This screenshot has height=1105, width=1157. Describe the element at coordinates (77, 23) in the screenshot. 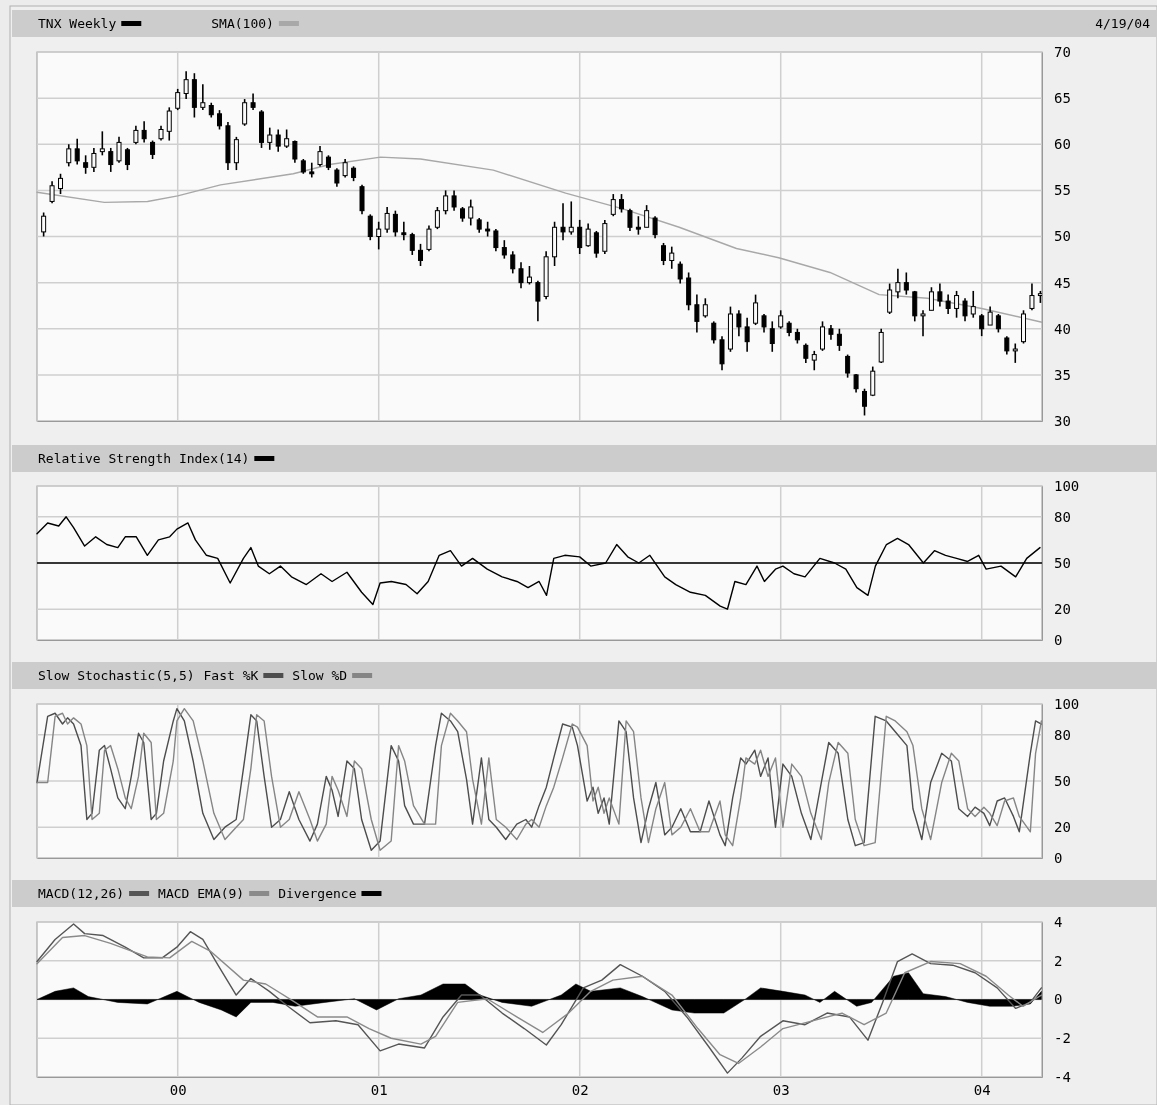

I see `legend-label: TNX Weekly` at that location.